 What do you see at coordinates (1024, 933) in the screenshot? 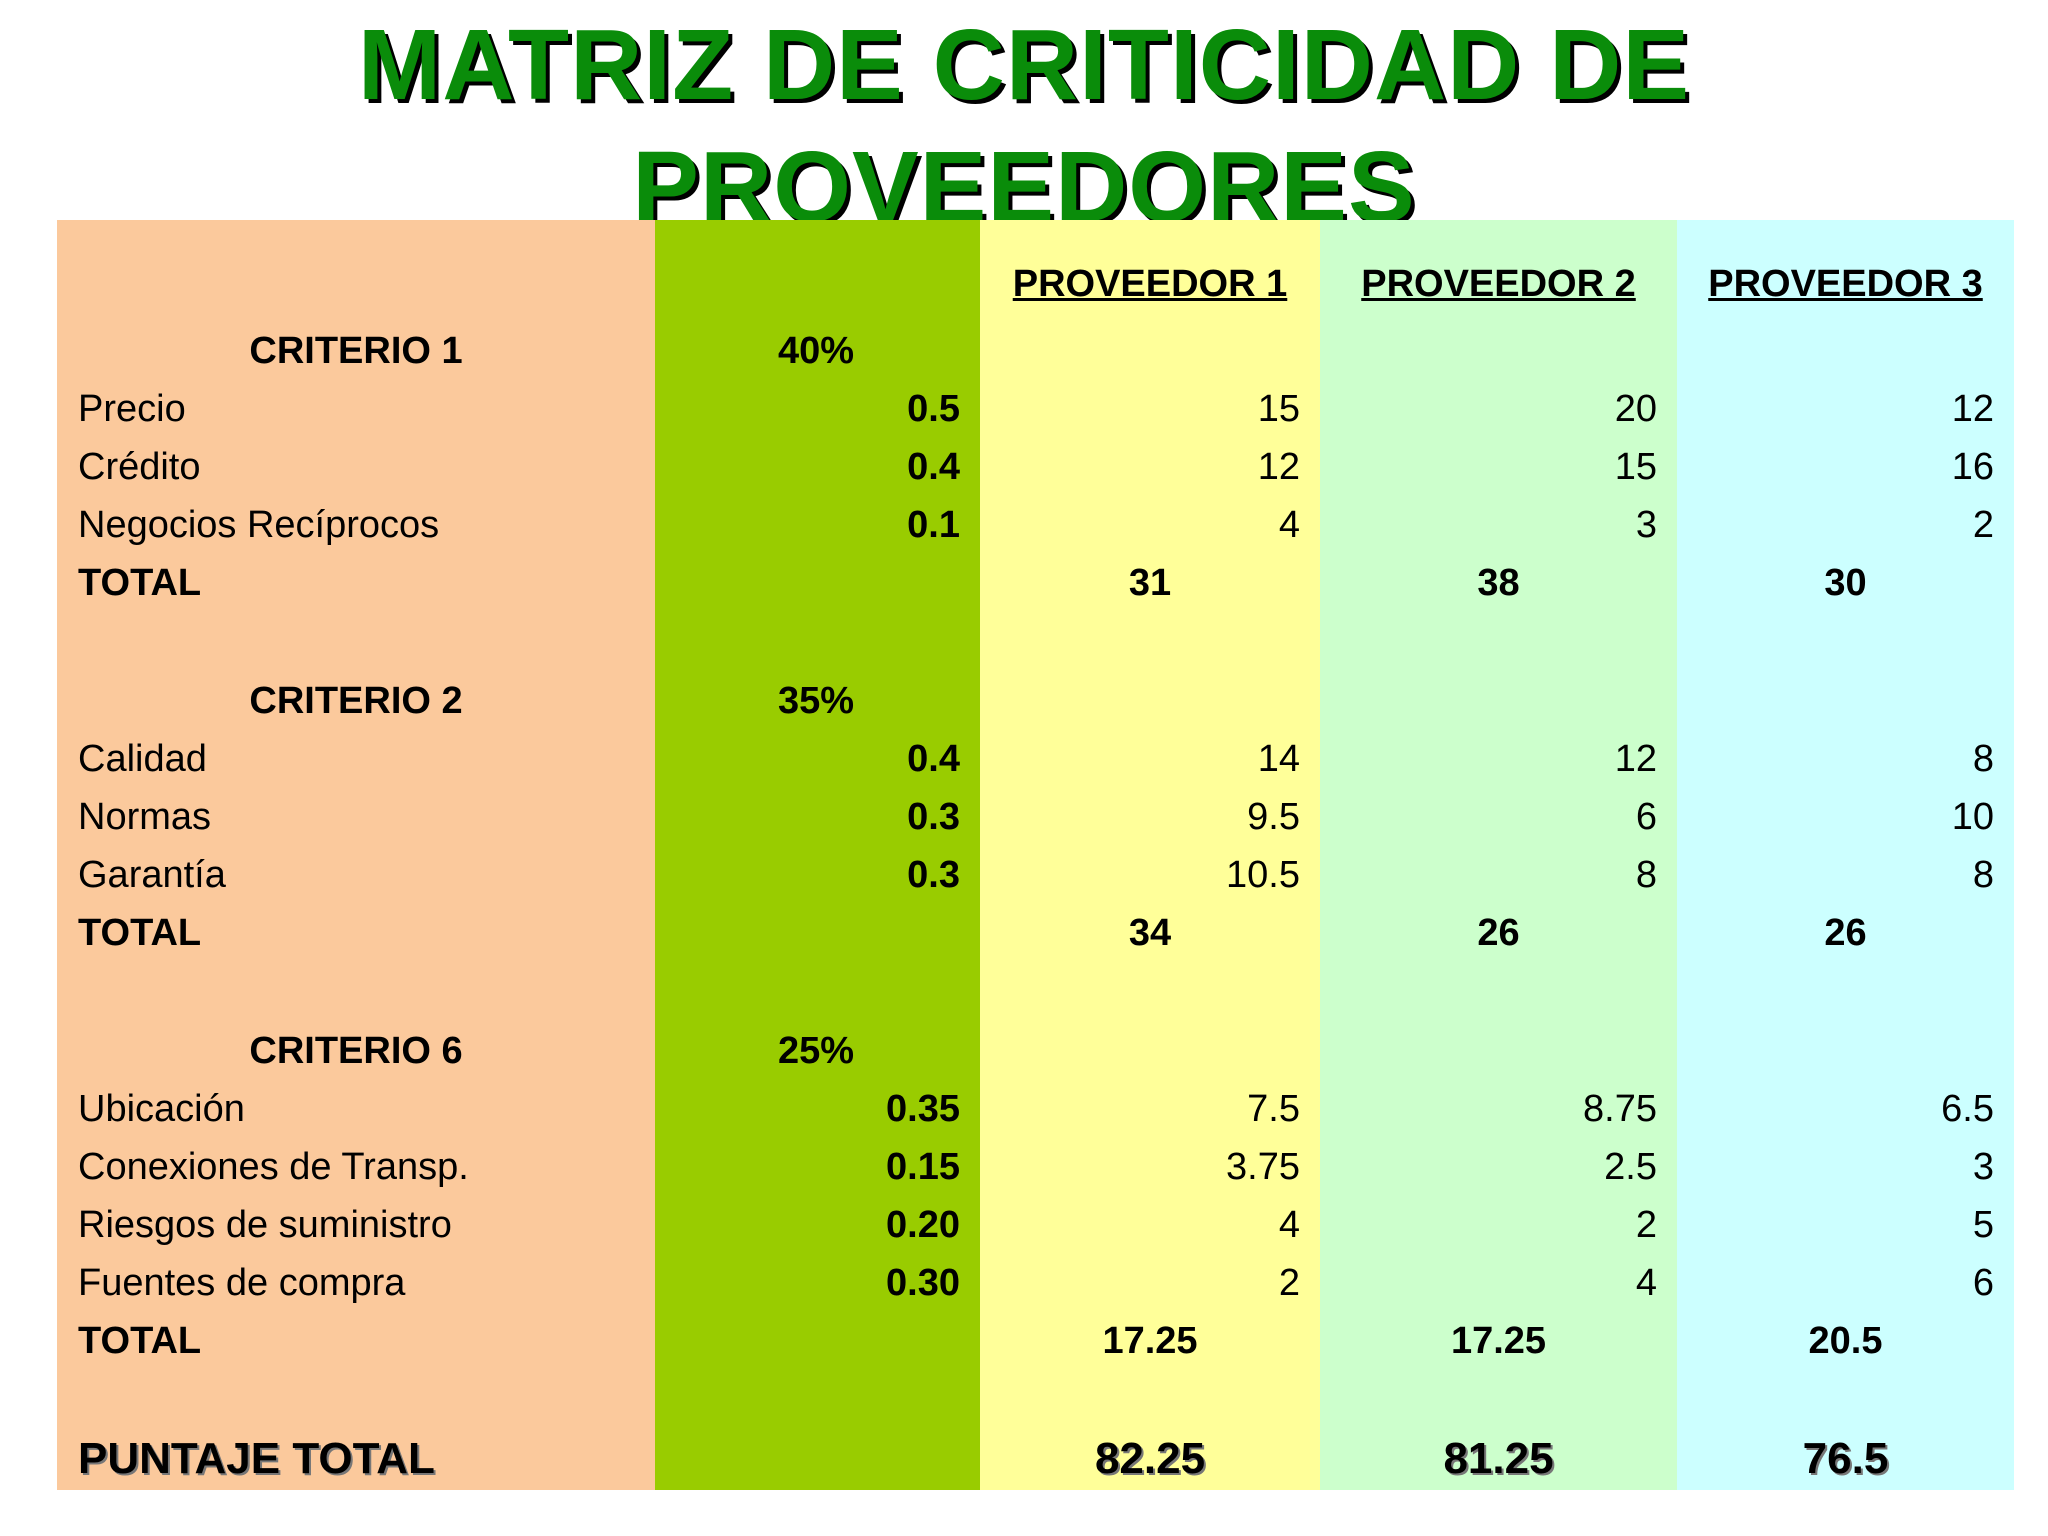
I see `total-row: TOTAL 34 26 26` at bounding box center [1024, 933].